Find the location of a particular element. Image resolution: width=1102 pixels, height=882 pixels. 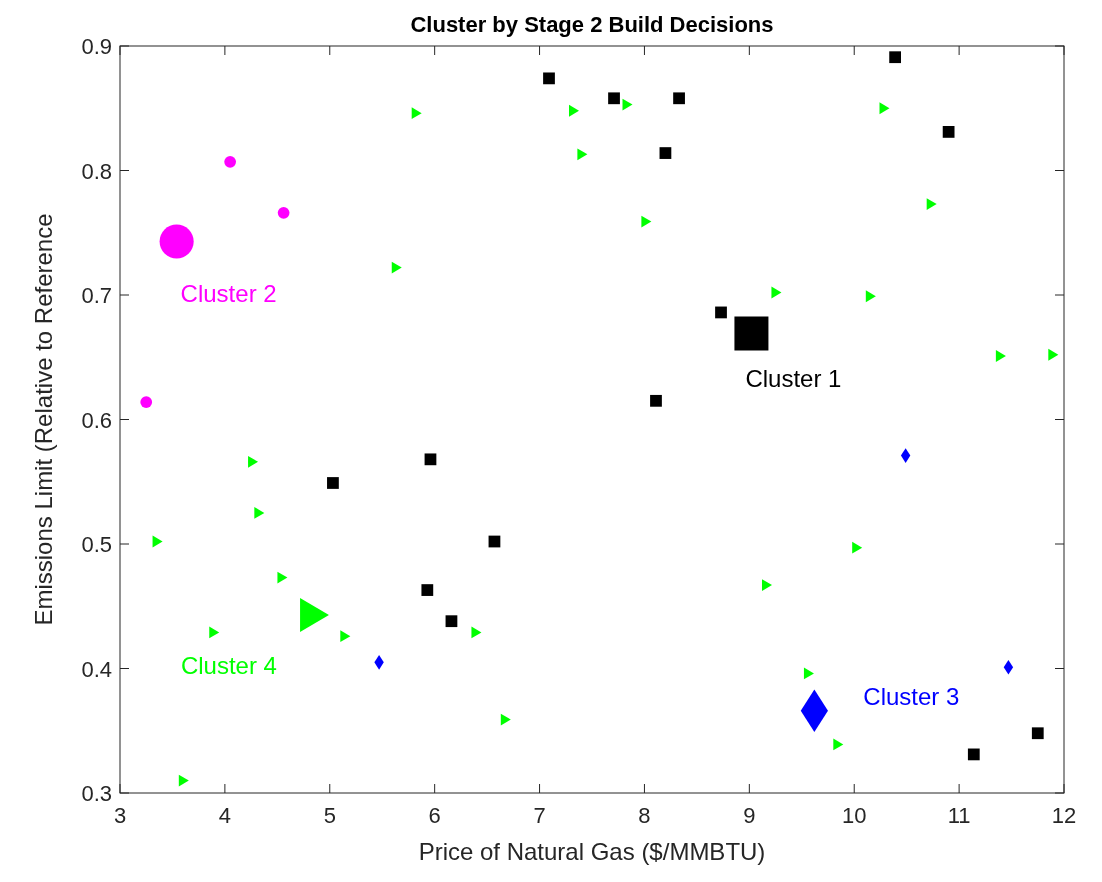

series-label: Cluster 4 is located at coordinates (228, 665).